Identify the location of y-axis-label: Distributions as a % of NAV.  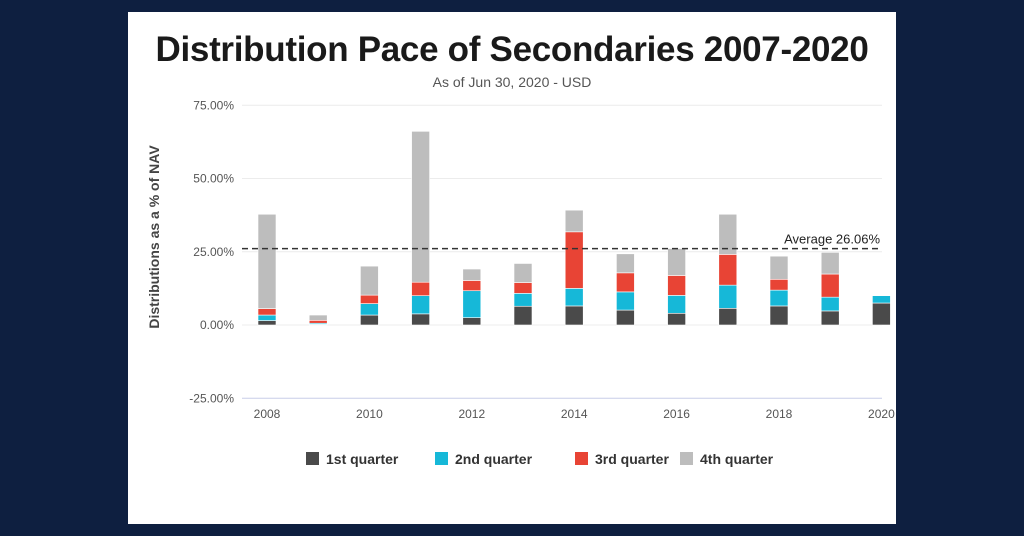
(154, 237).